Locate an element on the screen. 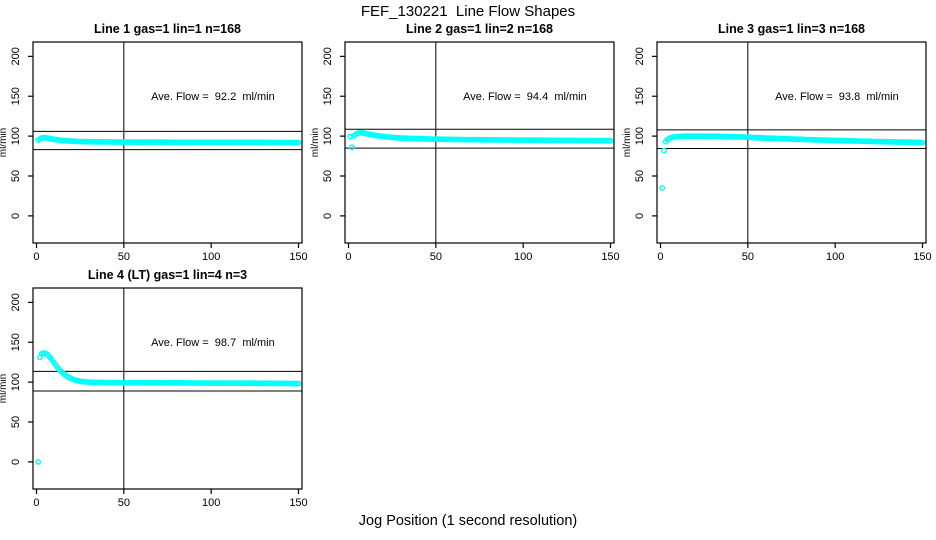 The height and width of the screenshot is (540, 936). figure-title: FEF_130221 Line Flow Shapes is located at coordinates (468, 11).